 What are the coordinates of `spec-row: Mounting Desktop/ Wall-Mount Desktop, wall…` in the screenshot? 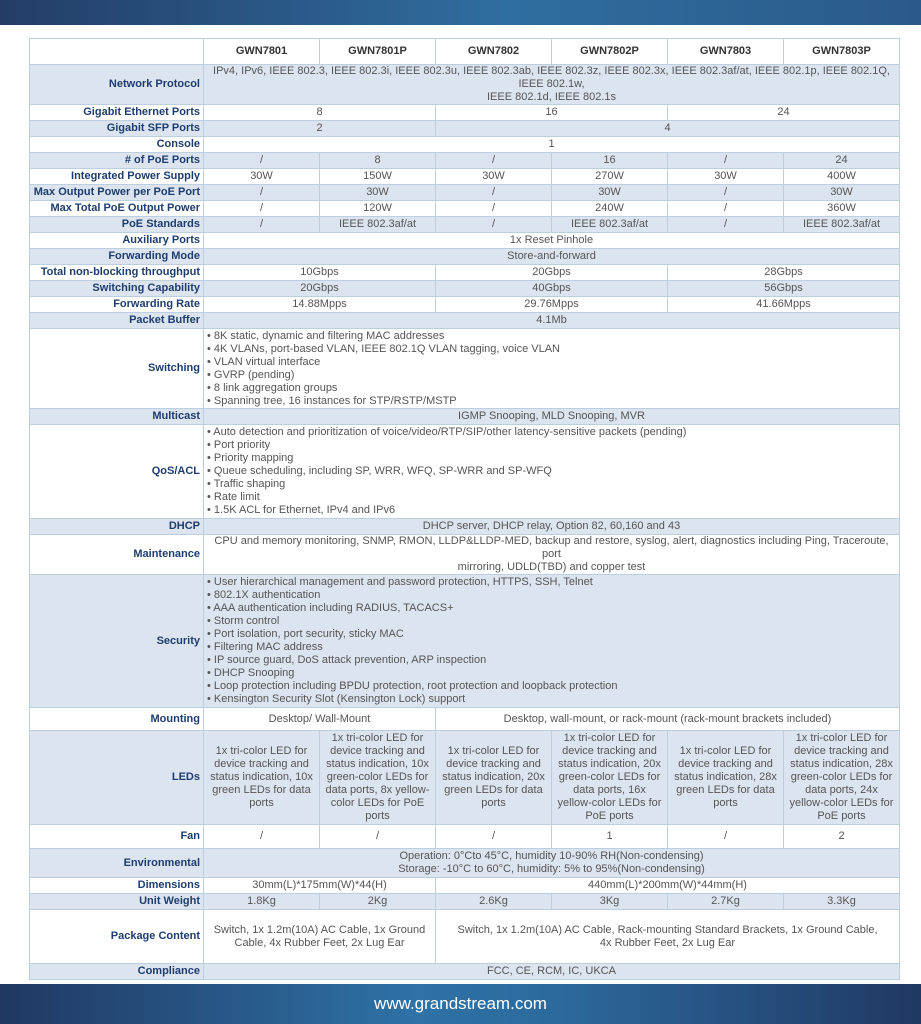 It's located at (464, 719).